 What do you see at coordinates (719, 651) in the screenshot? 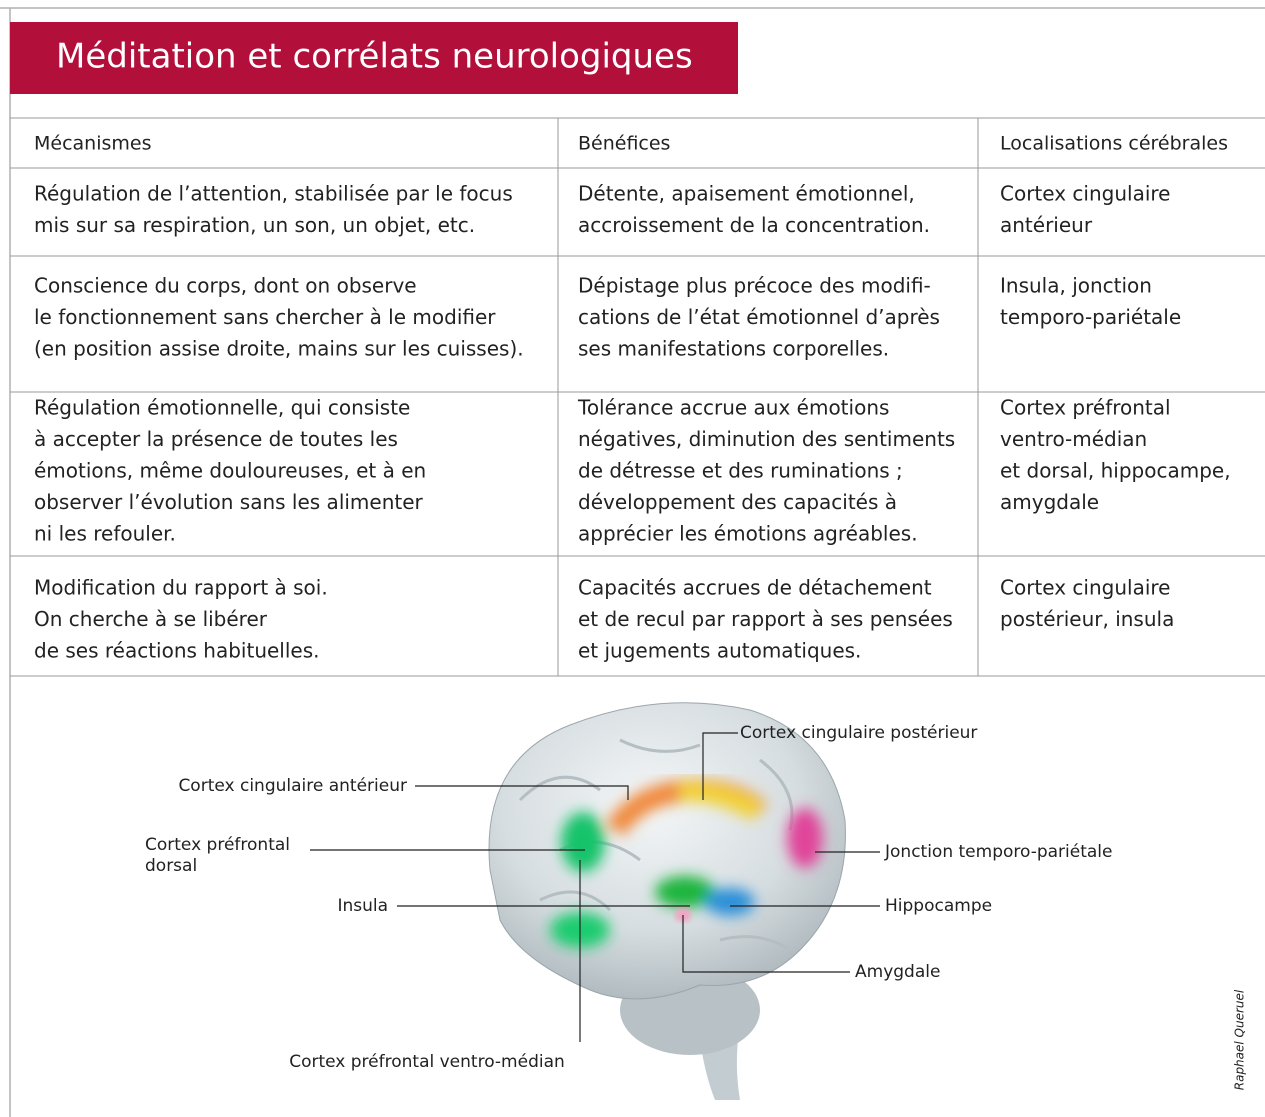
I see `cell-text: et jugements automatiques.` at bounding box center [719, 651].